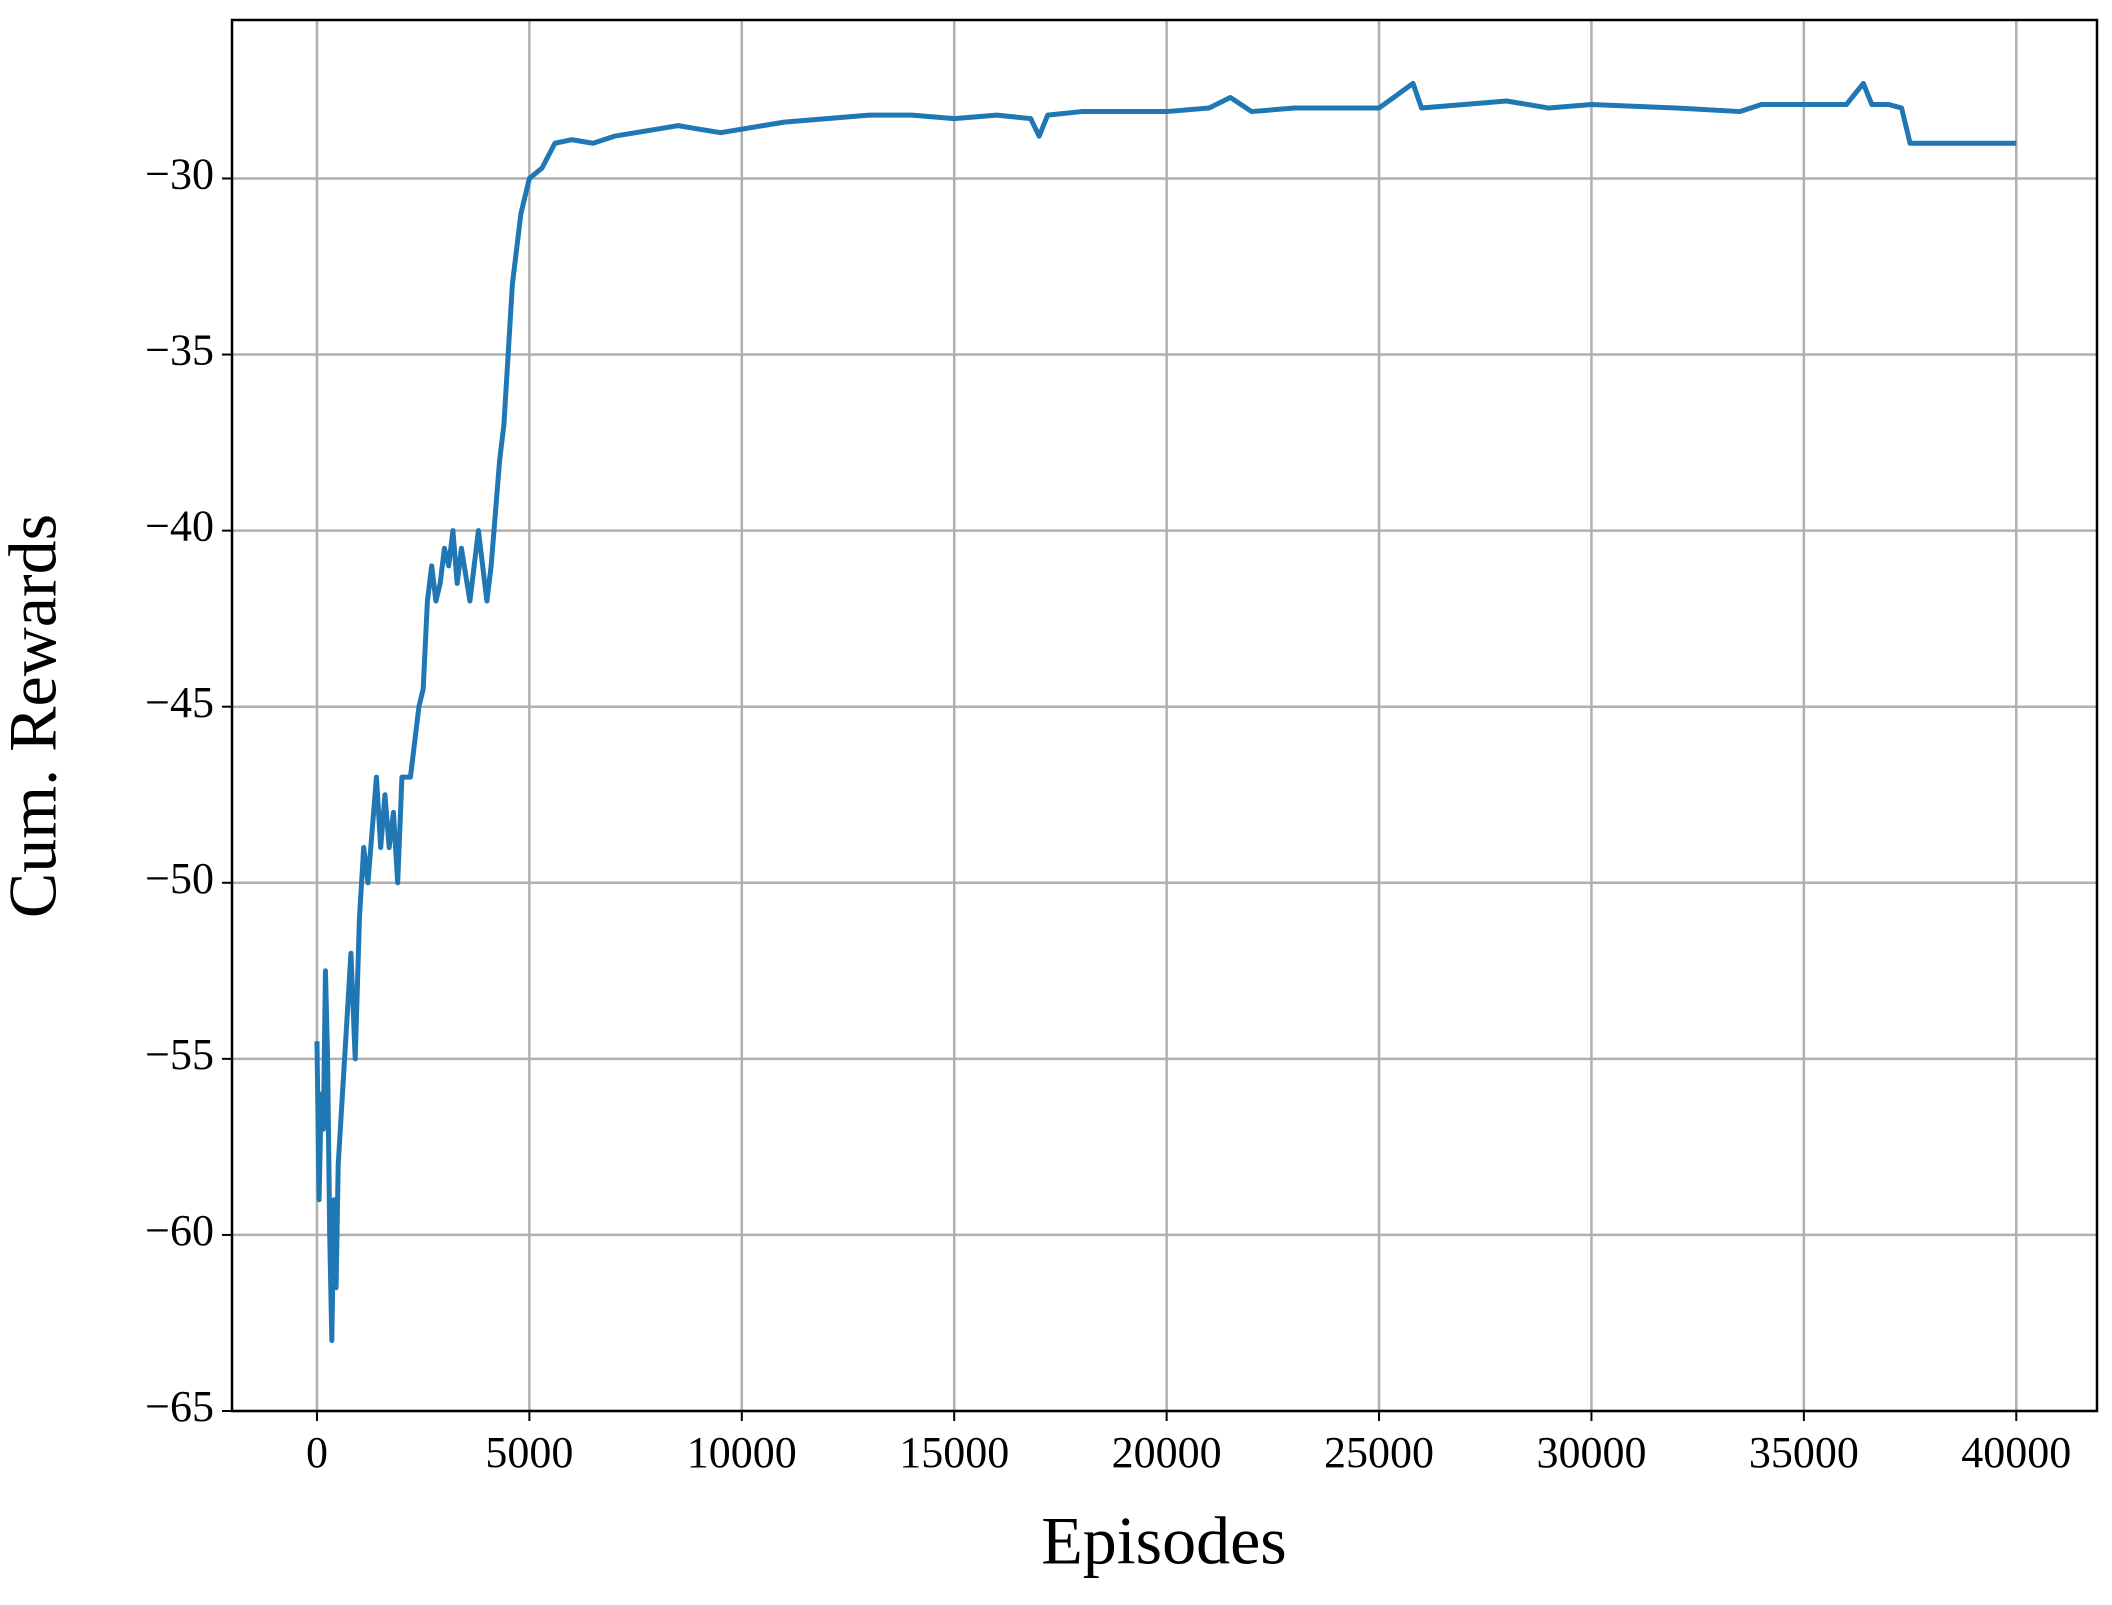  What do you see at coordinates (179, 1054) in the screenshot?
I see `y-tick-label: −55` at bounding box center [179, 1054].